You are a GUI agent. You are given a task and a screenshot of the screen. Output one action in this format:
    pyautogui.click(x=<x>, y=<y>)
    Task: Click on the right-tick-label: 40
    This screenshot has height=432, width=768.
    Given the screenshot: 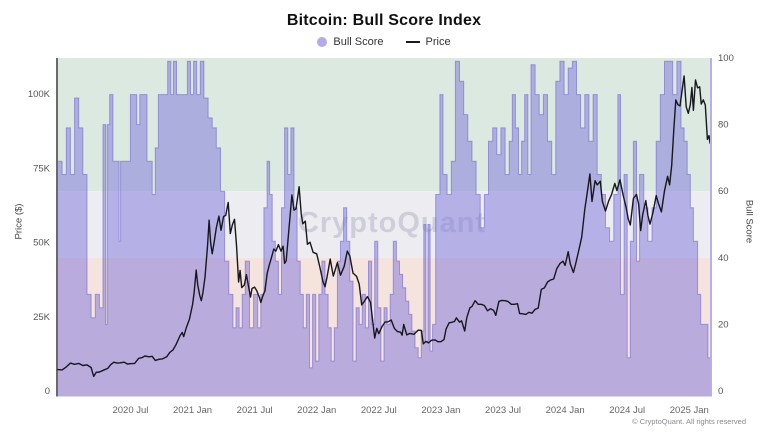 What is the action you would take?
    pyautogui.click(x=723, y=258)
    